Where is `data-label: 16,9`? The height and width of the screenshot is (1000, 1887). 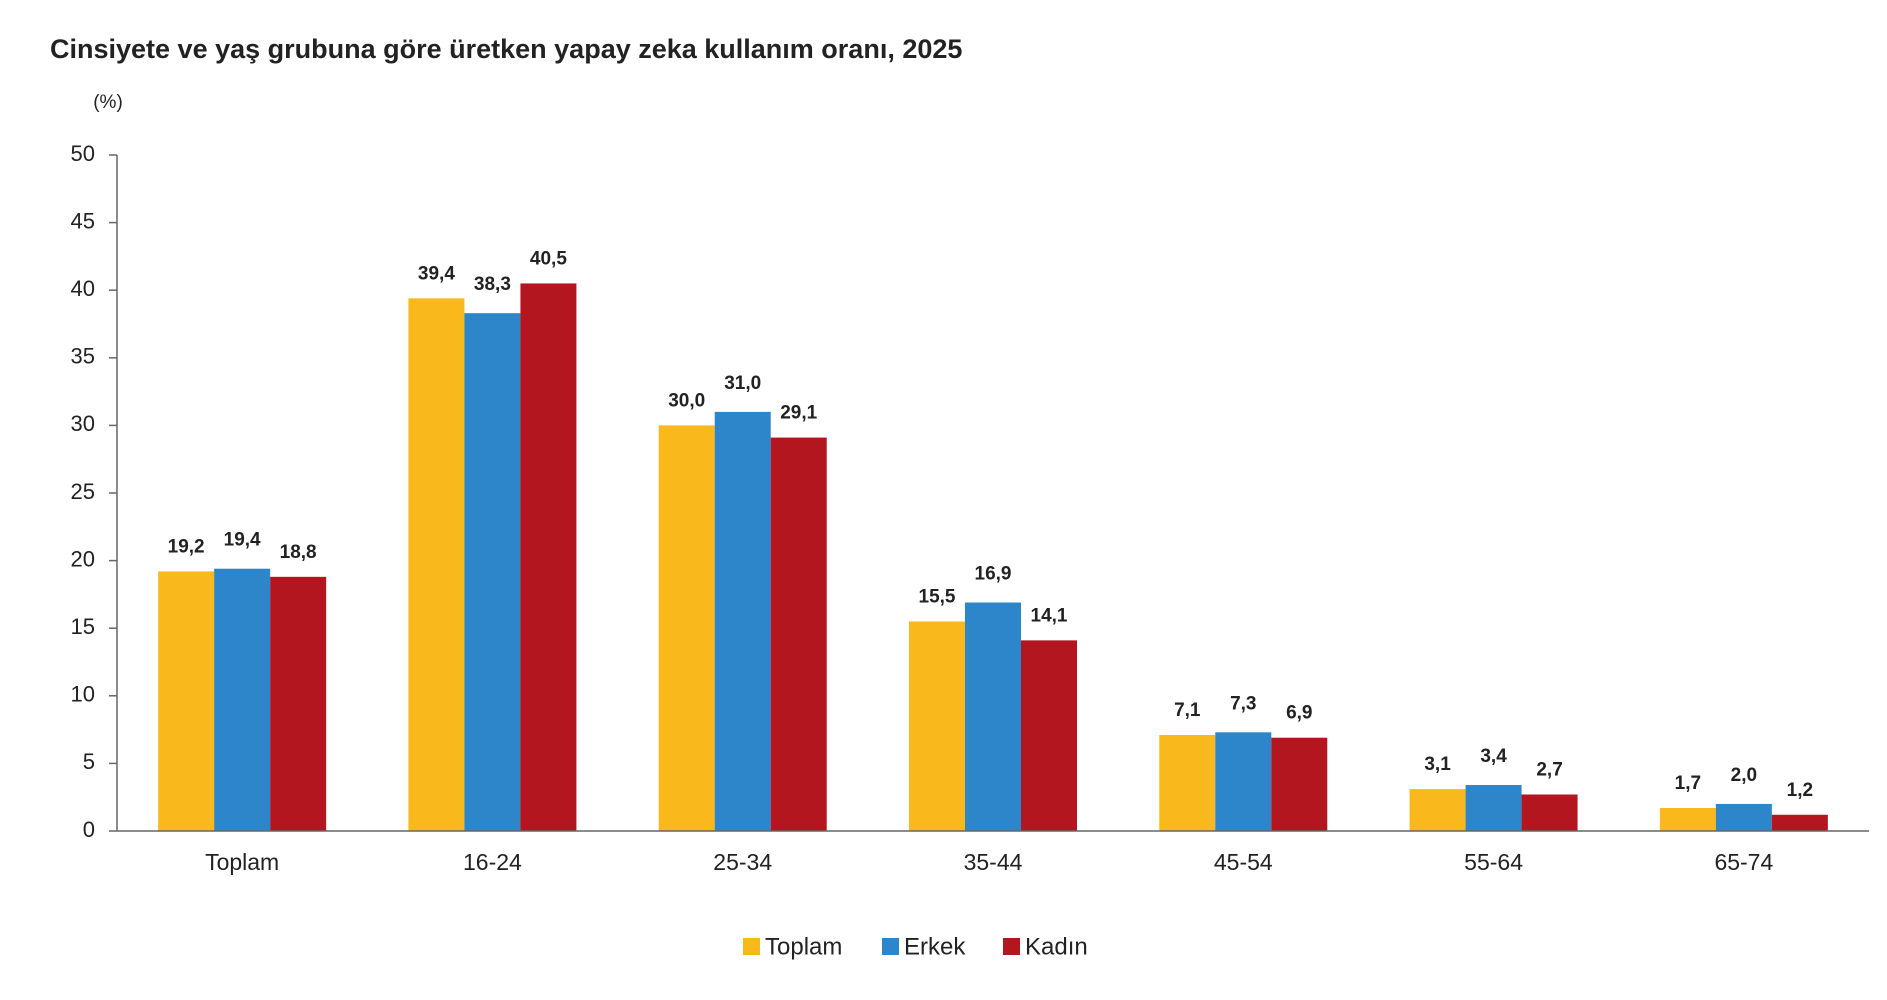
data-label: 16,9 is located at coordinates (993, 574).